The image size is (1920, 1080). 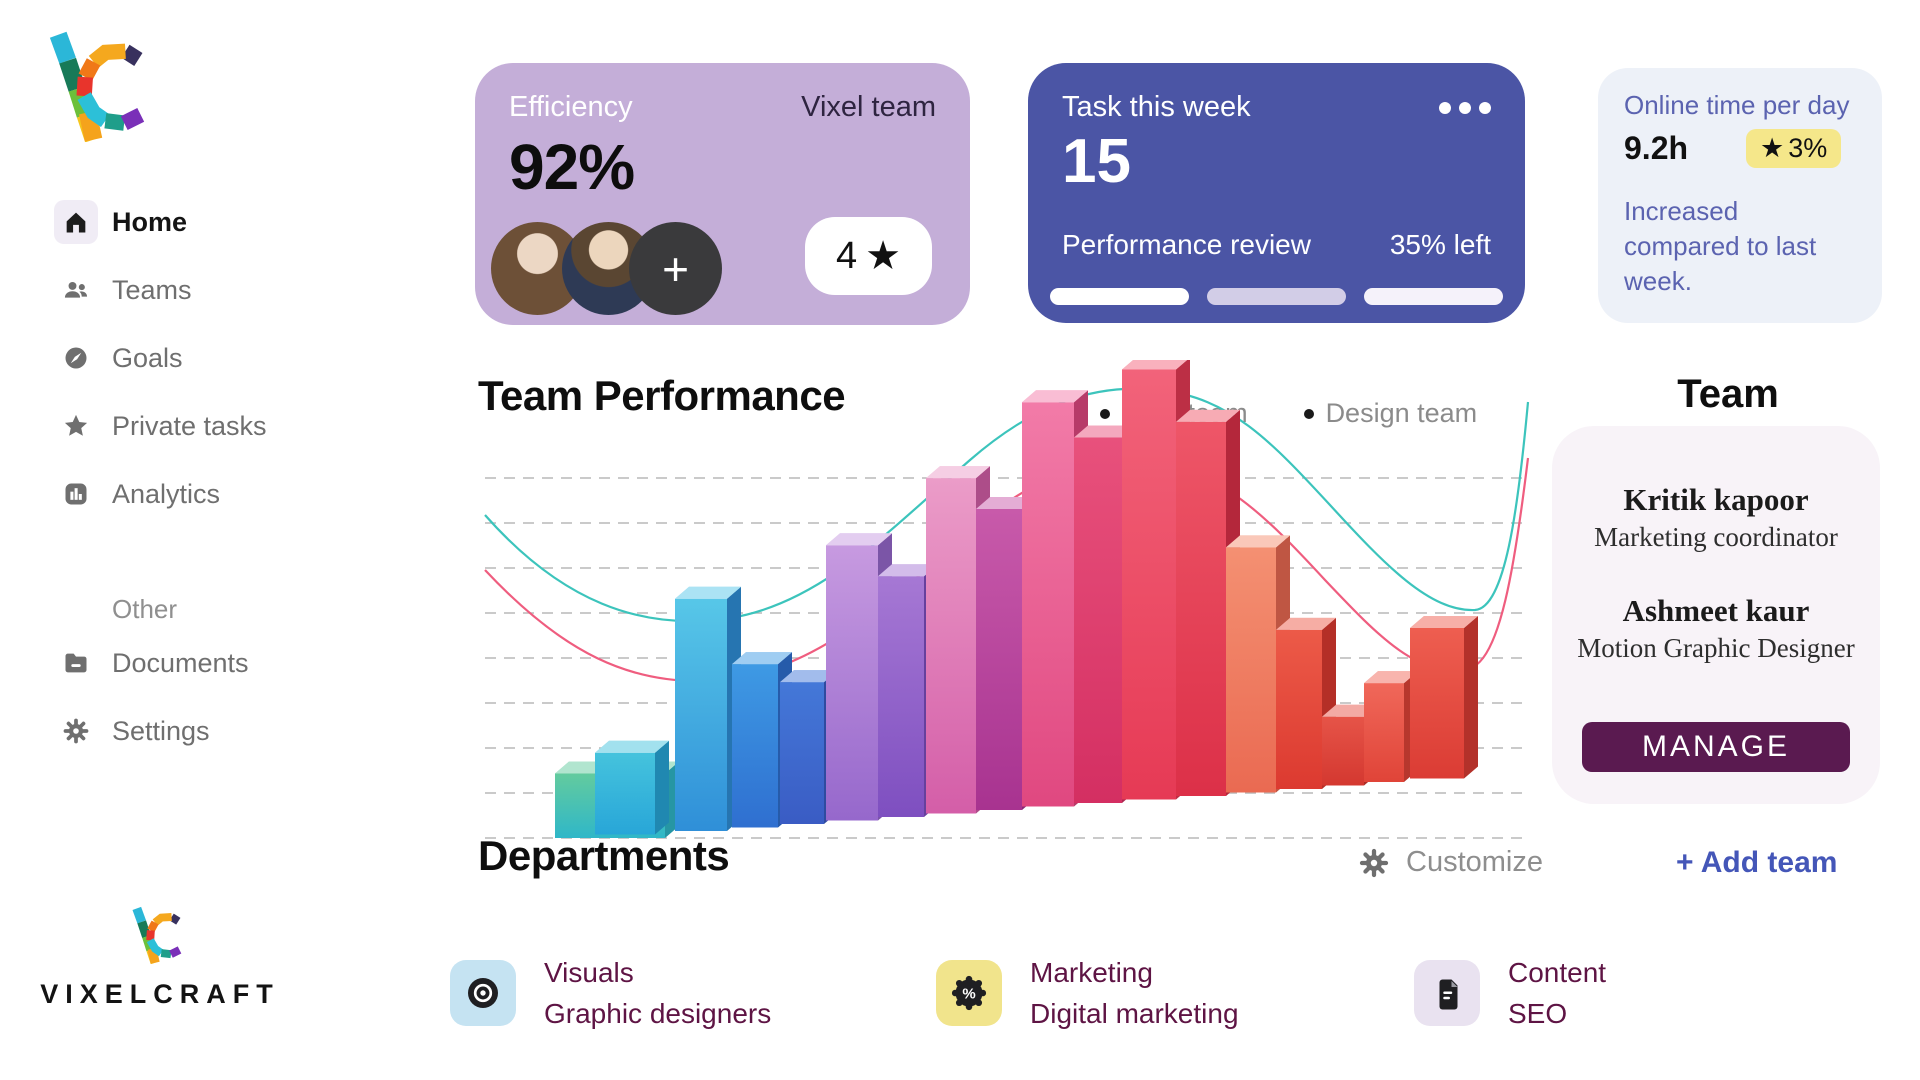 I want to click on progress-bar, so click(x=1276, y=296).